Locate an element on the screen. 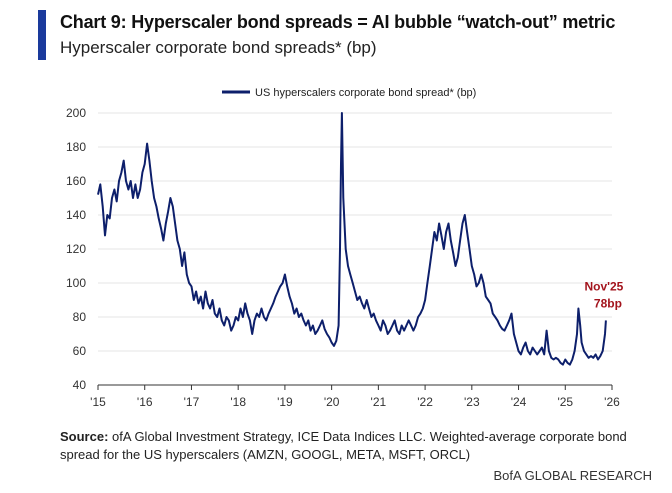 This screenshot has height=493, width=672. x-tick-label-'16: '16 is located at coordinates (145, 402).